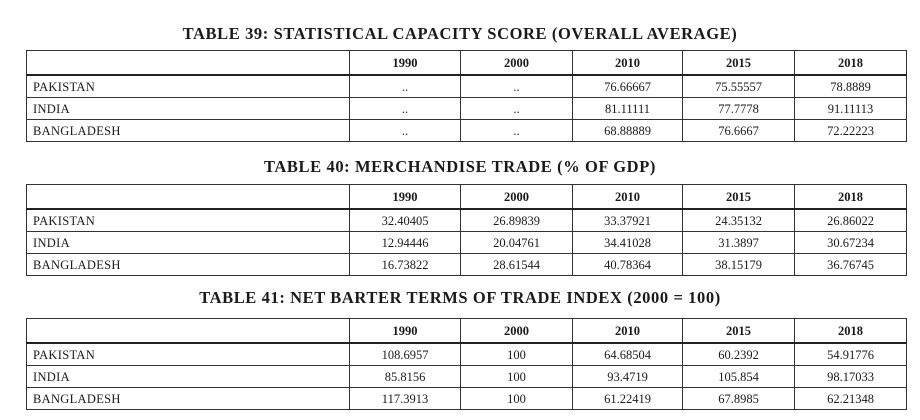 This screenshot has height=420, width=920. What do you see at coordinates (516, 242) in the screenshot?
I see `table-cell: 20.04761` at bounding box center [516, 242].